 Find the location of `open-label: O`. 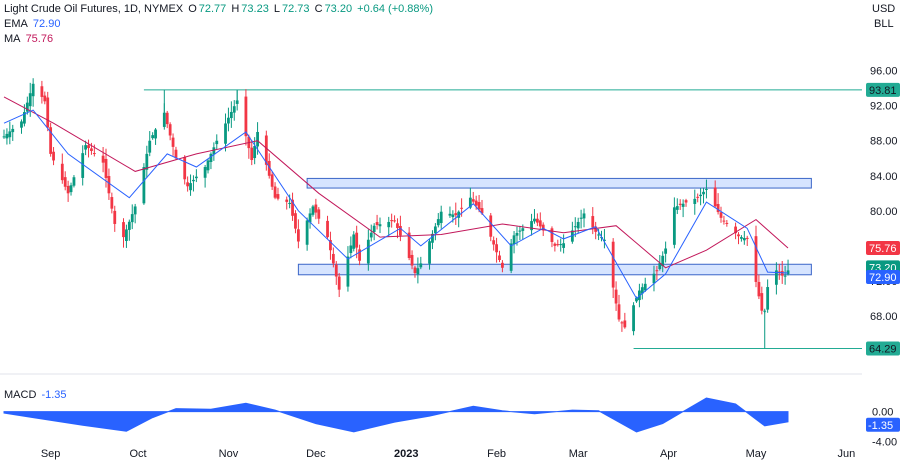

open-label: O is located at coordinates (192, 9).